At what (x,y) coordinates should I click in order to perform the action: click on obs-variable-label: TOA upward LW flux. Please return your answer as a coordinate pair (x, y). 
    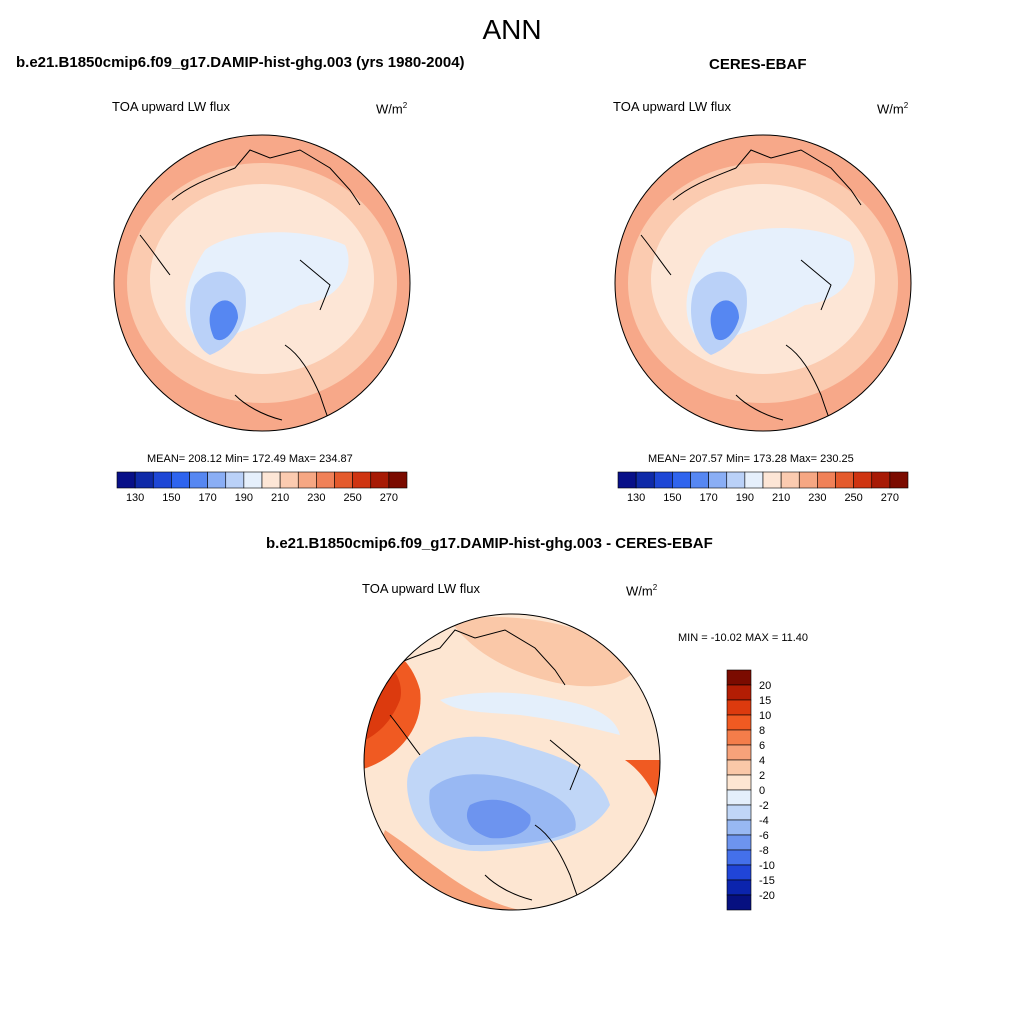
    Looking at the image, I should click on (672, 106).